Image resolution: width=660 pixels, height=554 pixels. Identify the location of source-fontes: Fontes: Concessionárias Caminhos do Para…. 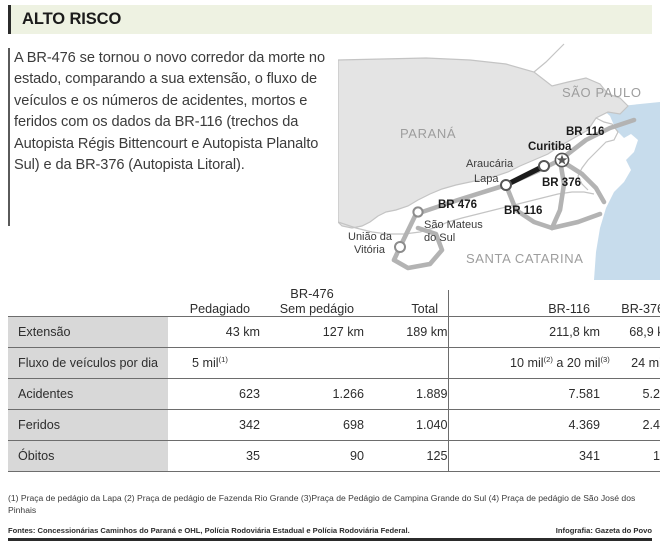
(209, 530).